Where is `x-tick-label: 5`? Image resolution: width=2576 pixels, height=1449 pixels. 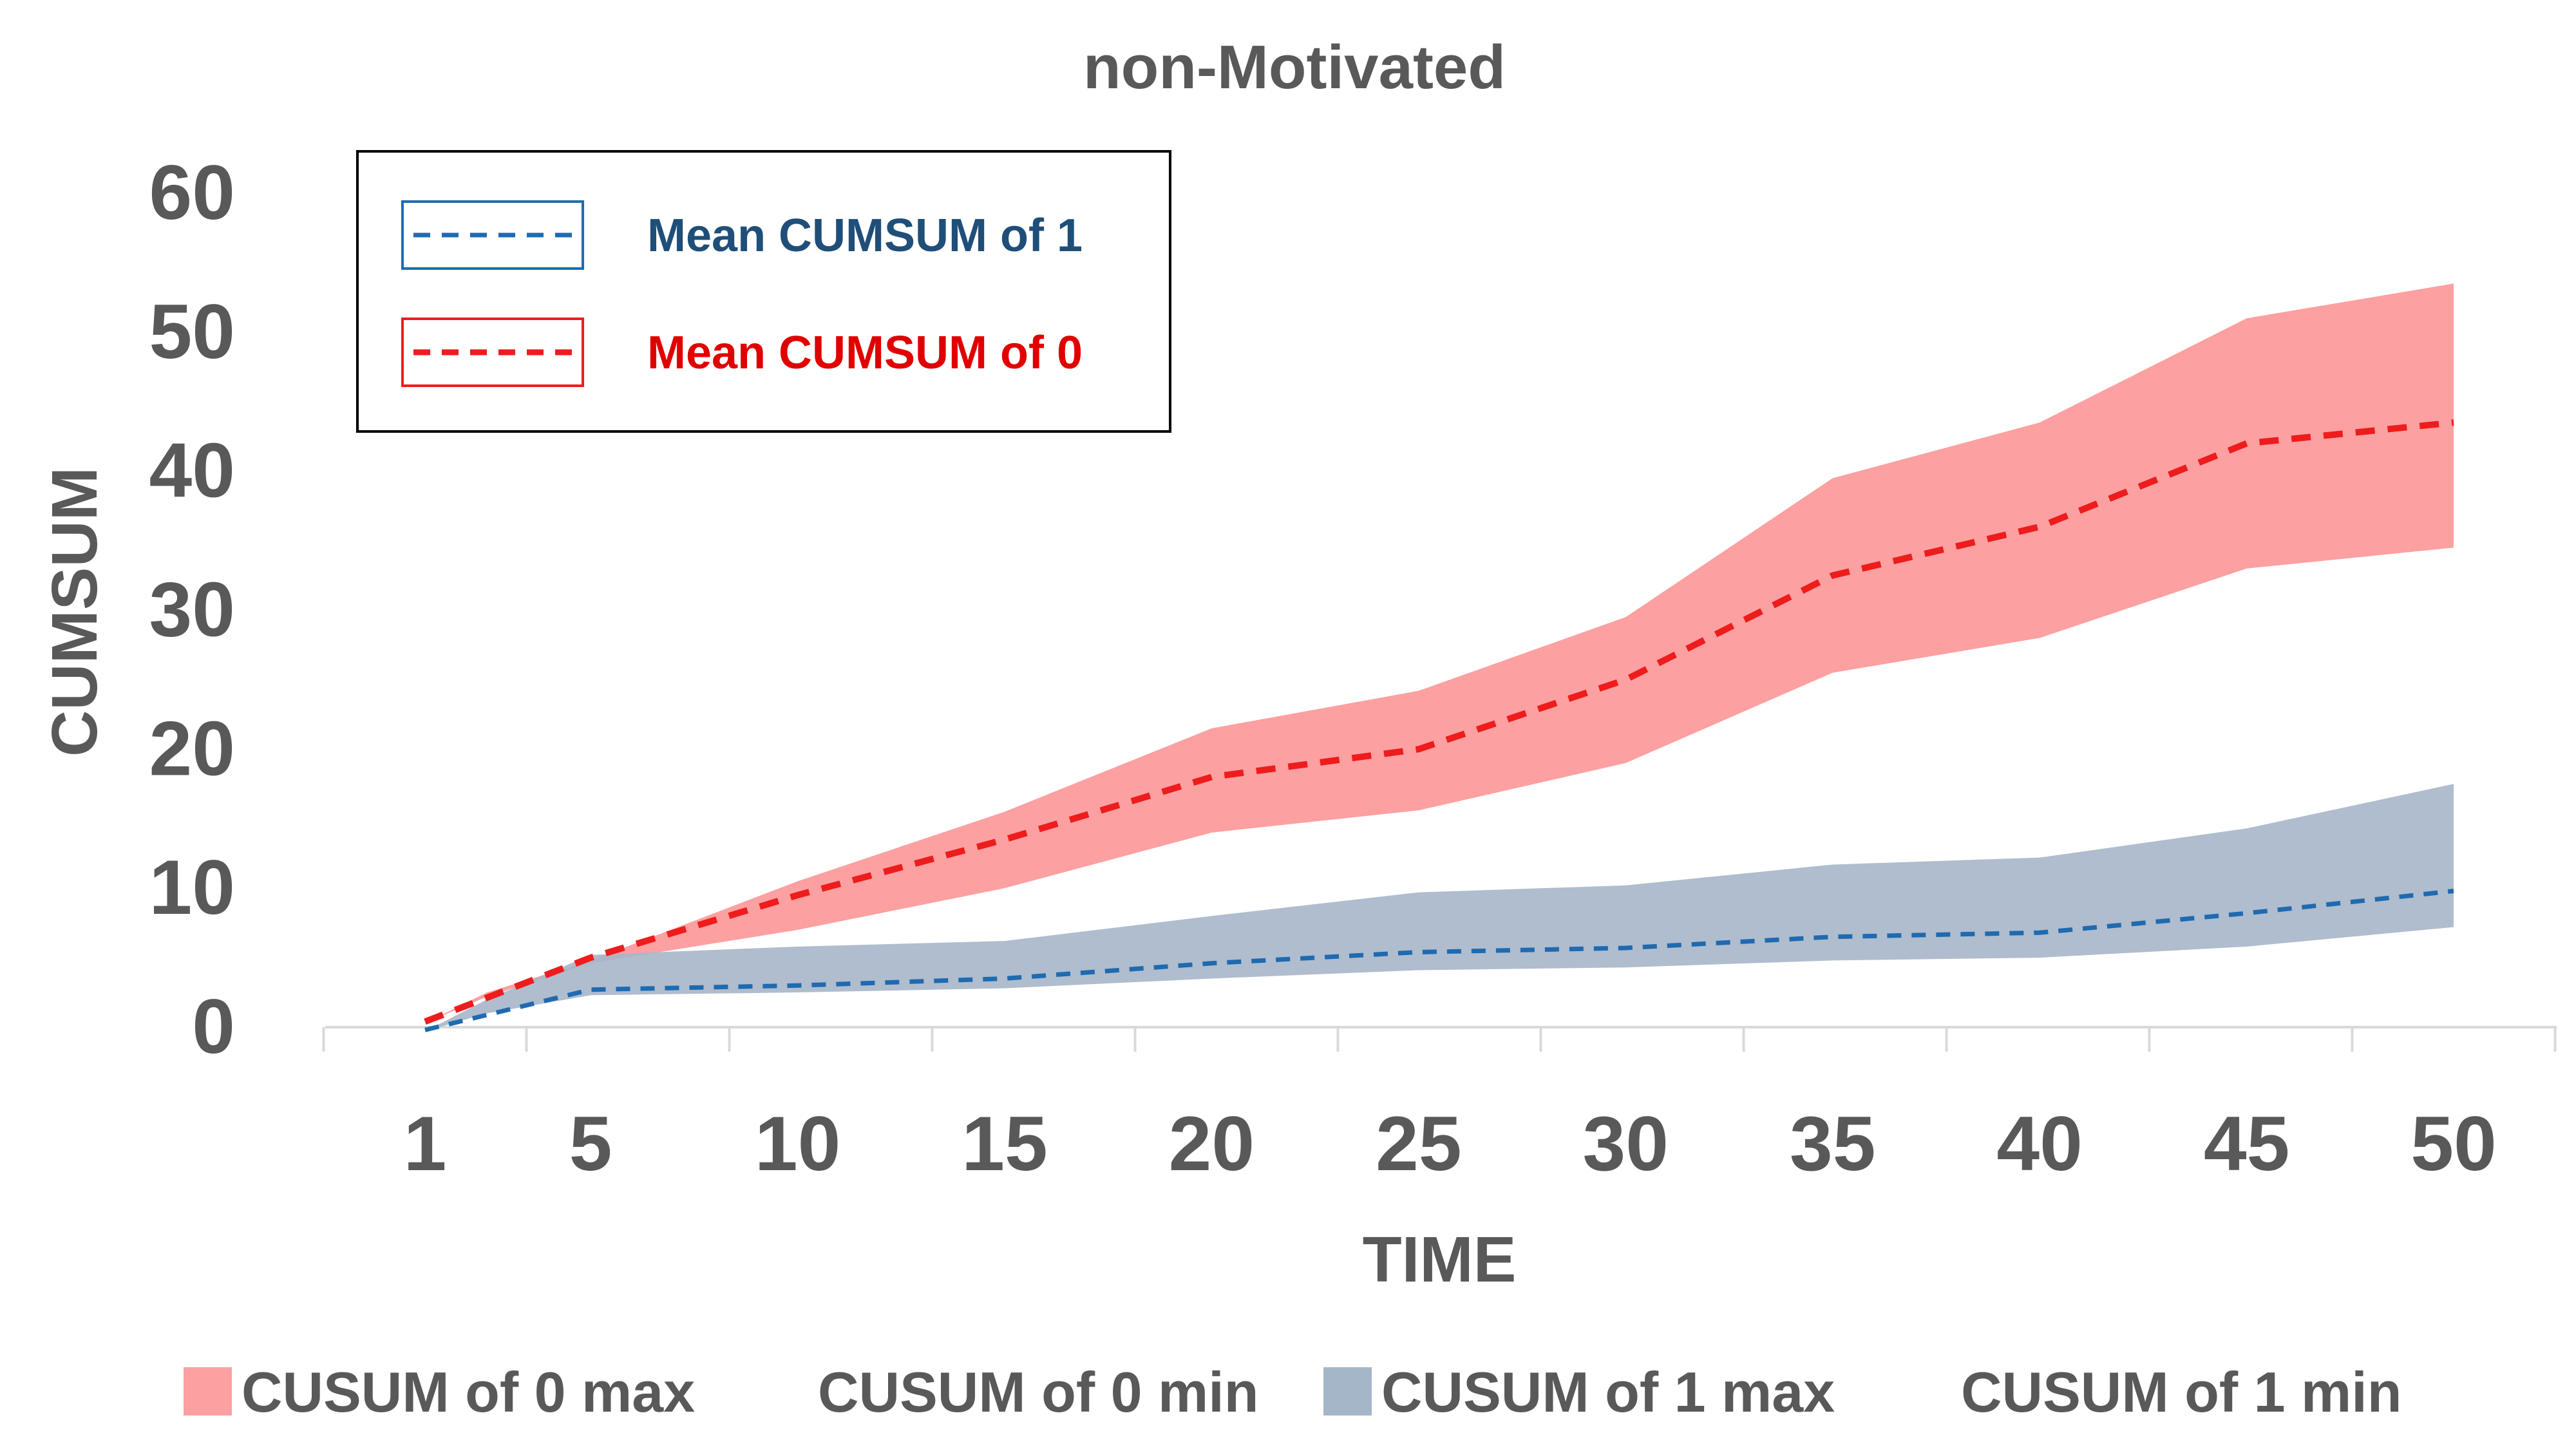 x-tick-label: 5 is located at coordinates (590, 1144).